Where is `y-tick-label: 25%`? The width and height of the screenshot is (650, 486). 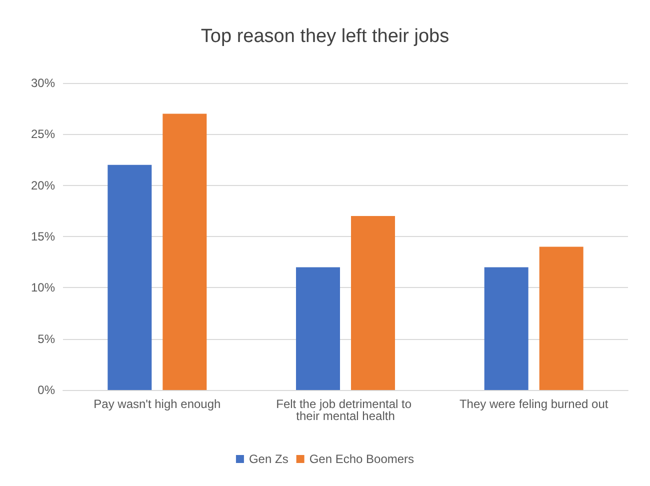 y-tick-label: 25% is located at coordinates (43, 134).